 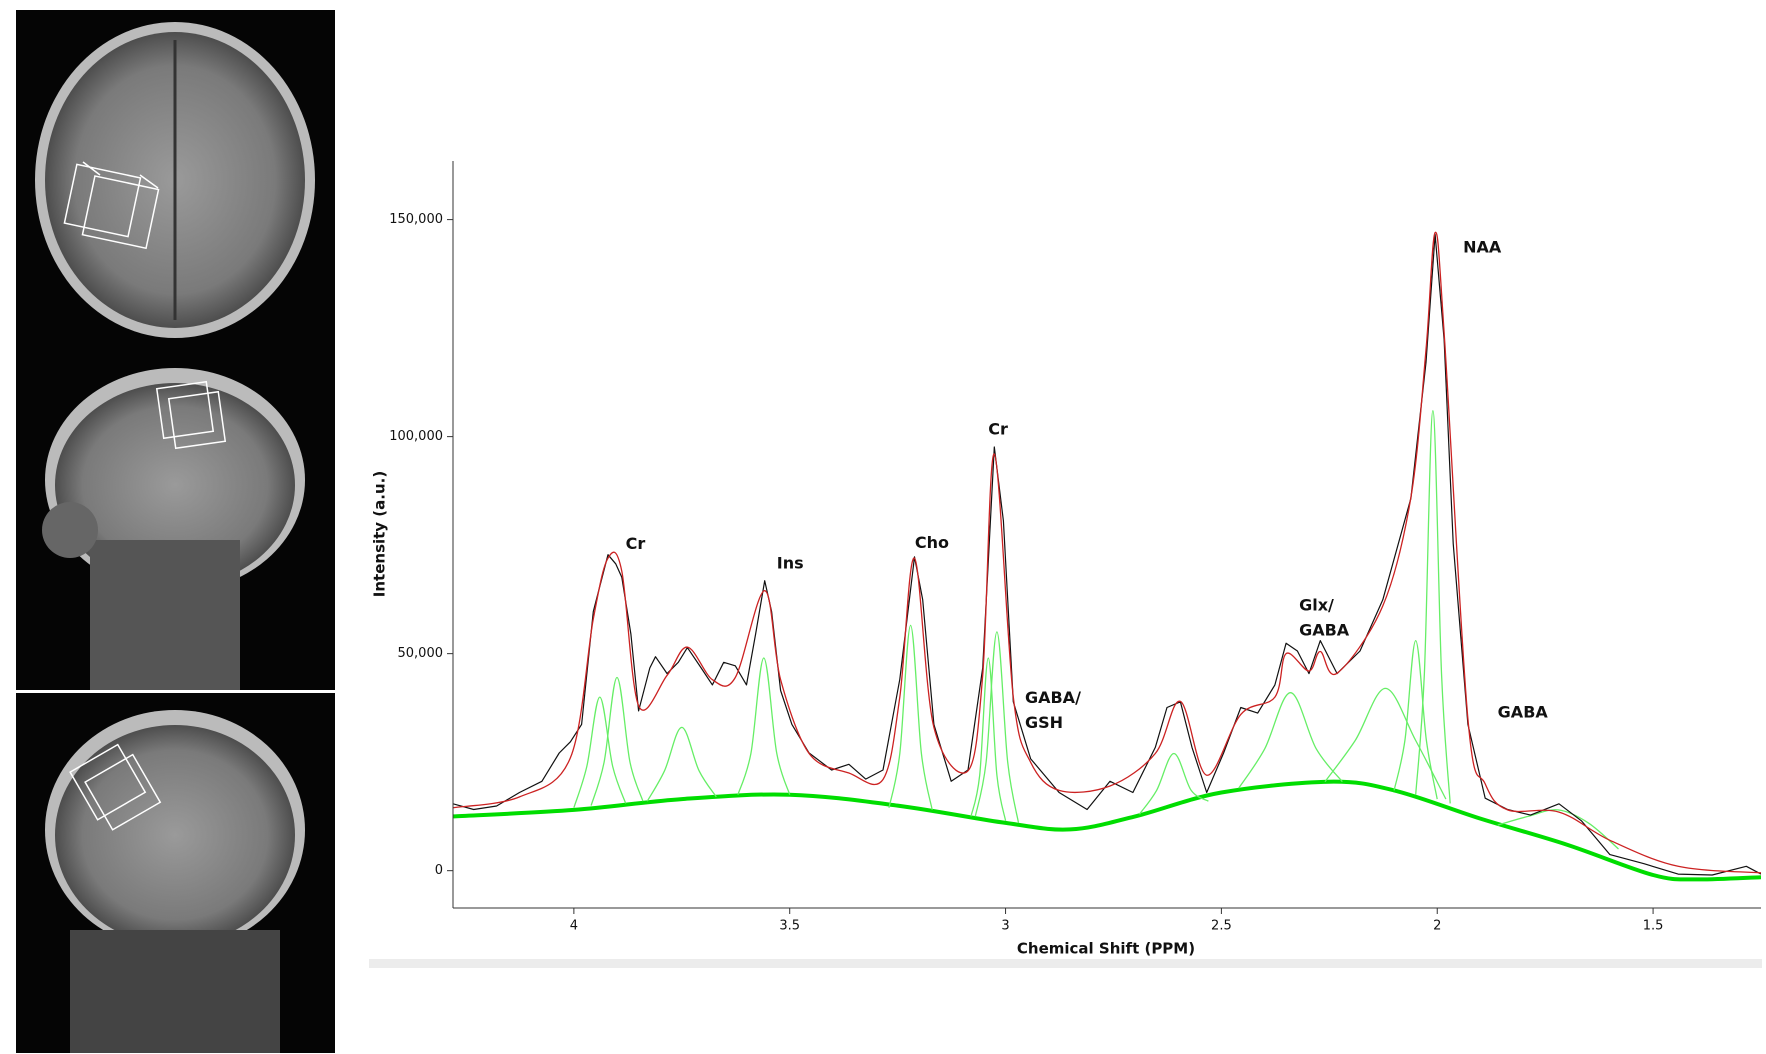 What do you see at coordinates (1316, 604) in the screenshot?
I see `annotation: Glx/` at bounding box center [1316, 604].